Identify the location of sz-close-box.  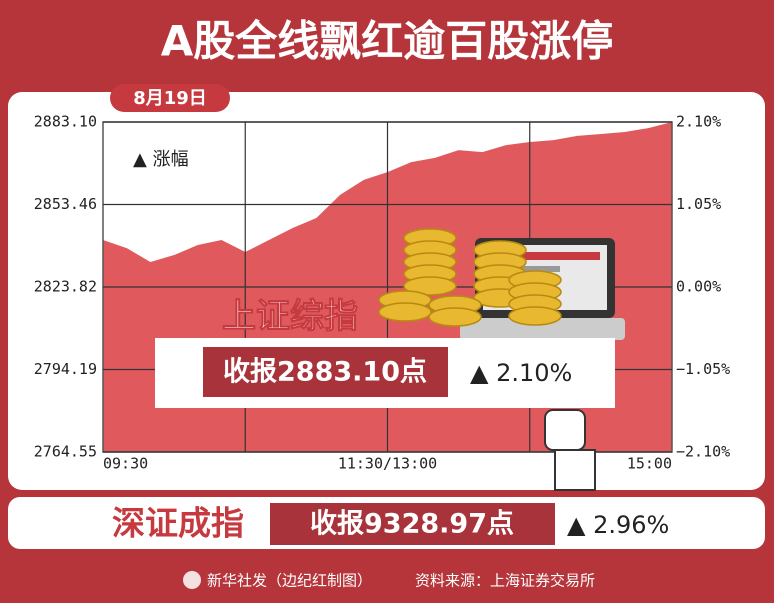
(412, 524).